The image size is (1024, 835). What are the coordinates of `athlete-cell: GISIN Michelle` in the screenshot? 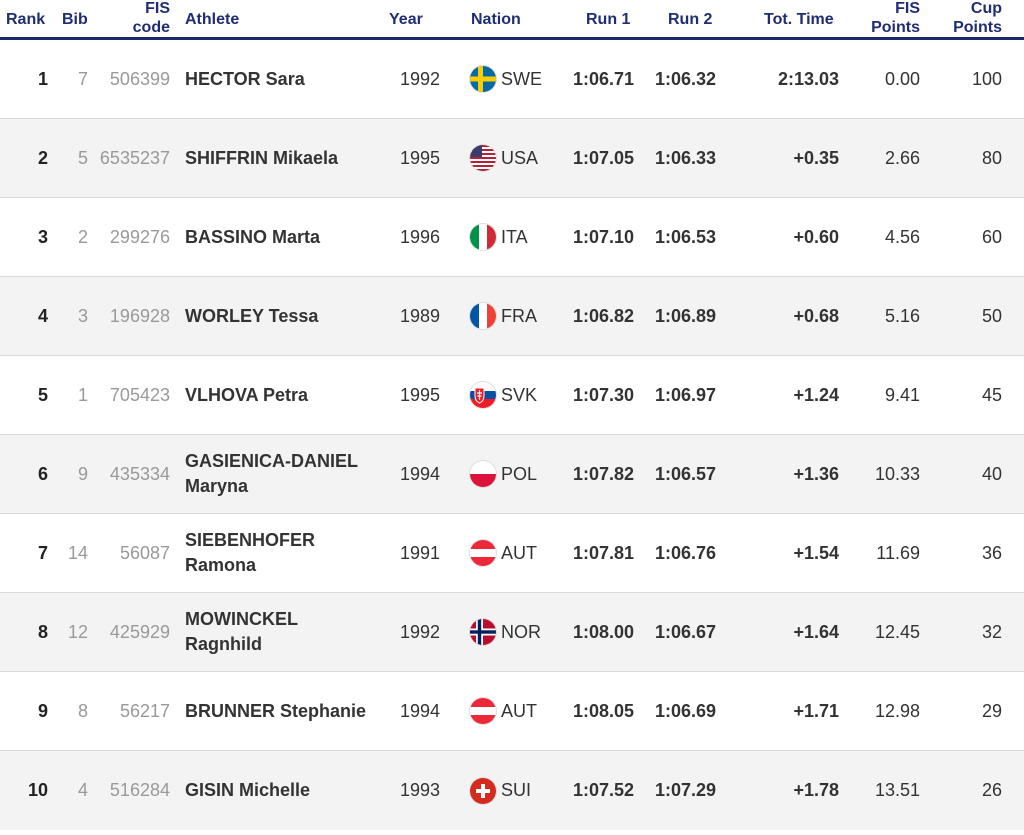 It's located at (287, 790).